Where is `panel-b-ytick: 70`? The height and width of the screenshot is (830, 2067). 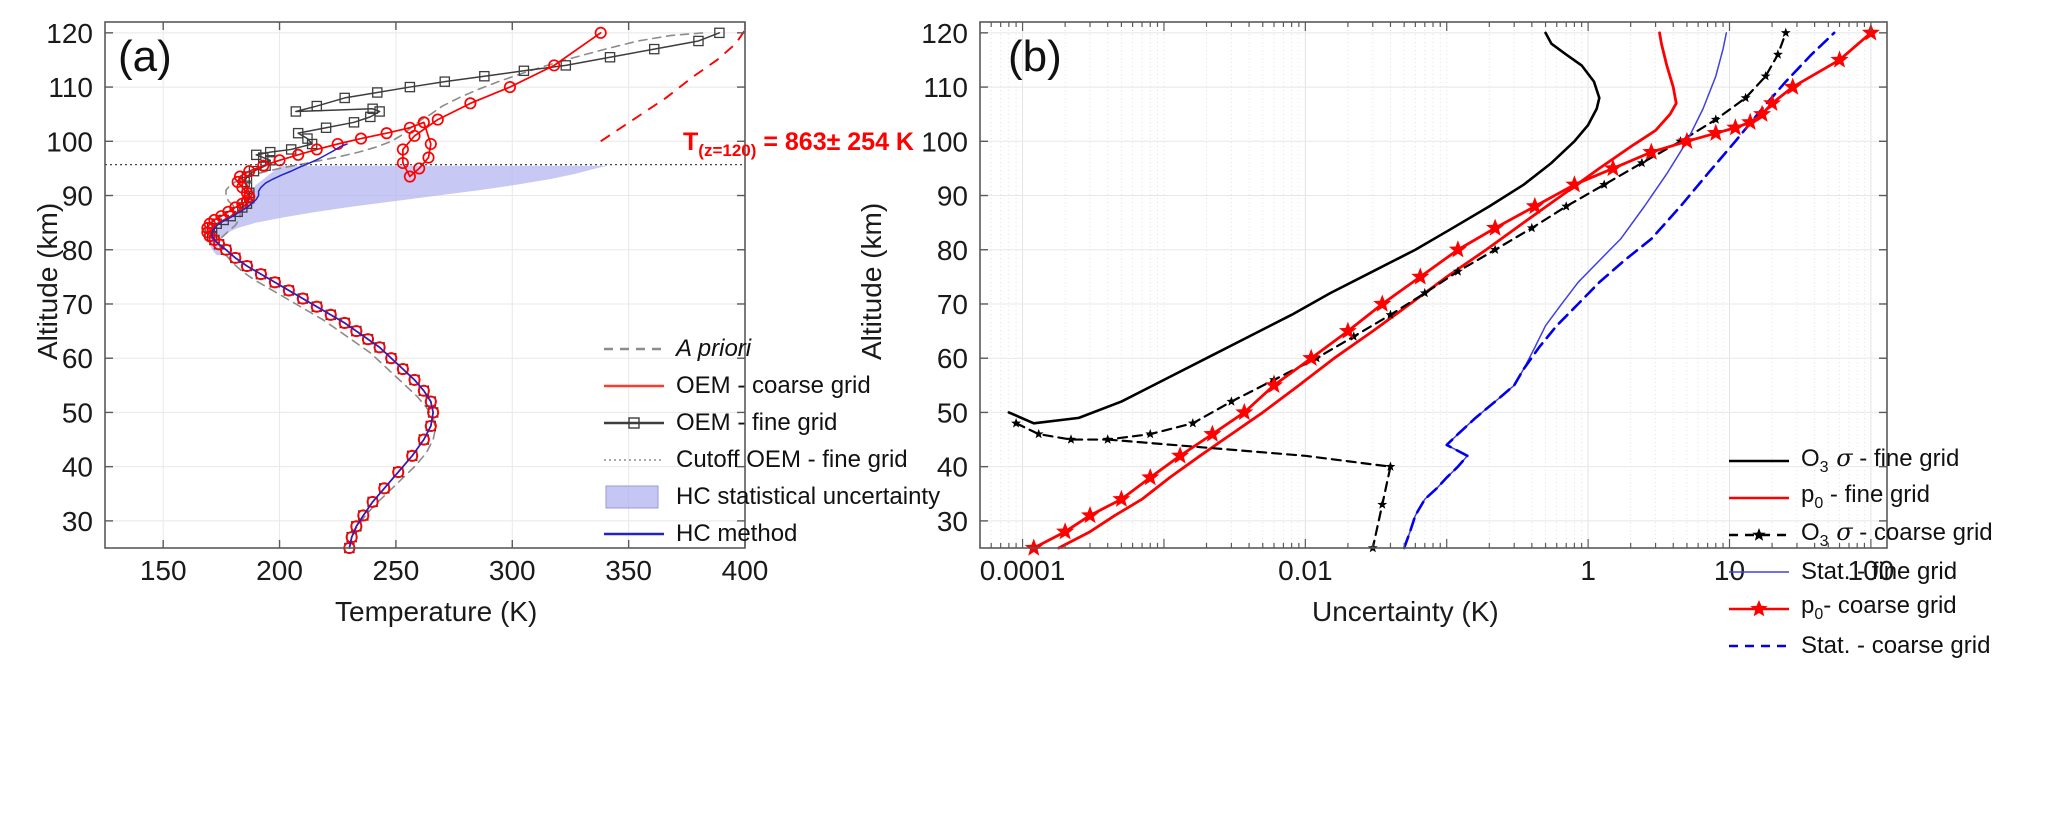 panel-b-ytick: 70 is located at coordinates (952, 304).